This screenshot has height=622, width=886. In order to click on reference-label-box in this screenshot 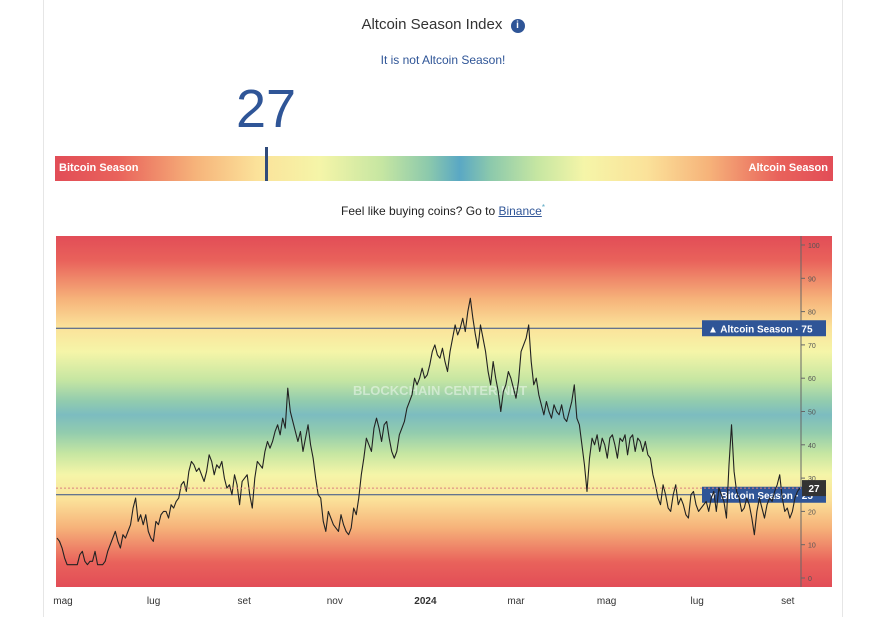, I will do `click(764, 328)`.